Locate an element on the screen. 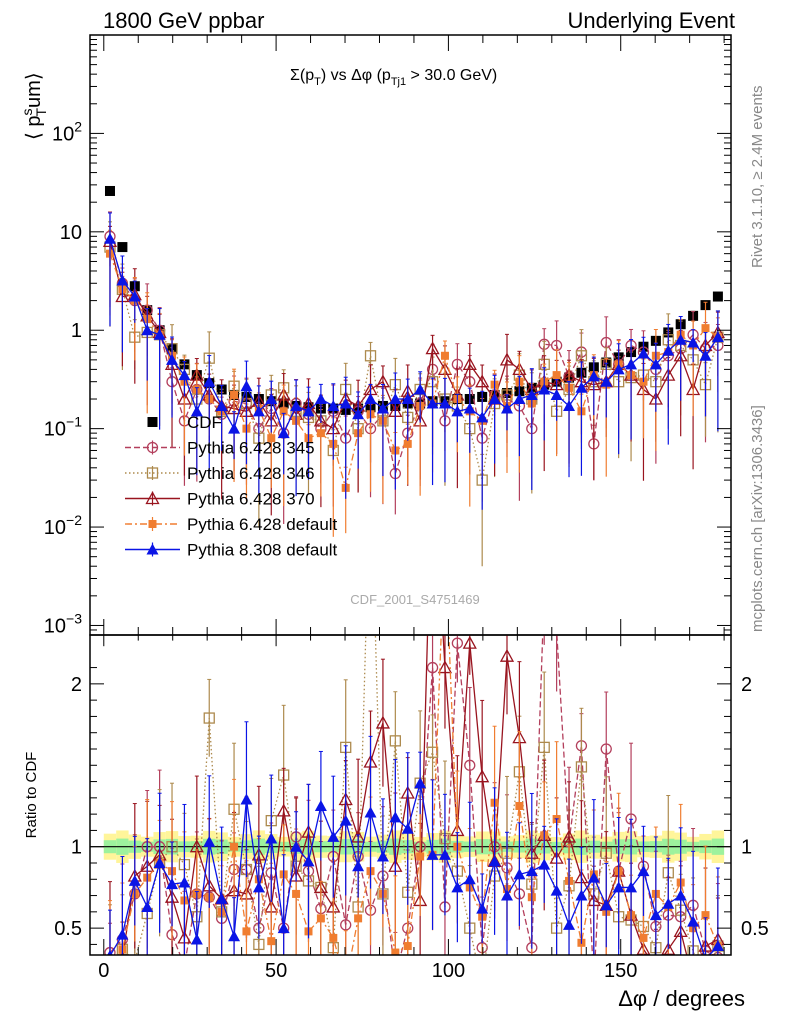 The width and height of the screenshot is (786, 1024). y-tick-label: 10 is located at coordinates (71, 233).